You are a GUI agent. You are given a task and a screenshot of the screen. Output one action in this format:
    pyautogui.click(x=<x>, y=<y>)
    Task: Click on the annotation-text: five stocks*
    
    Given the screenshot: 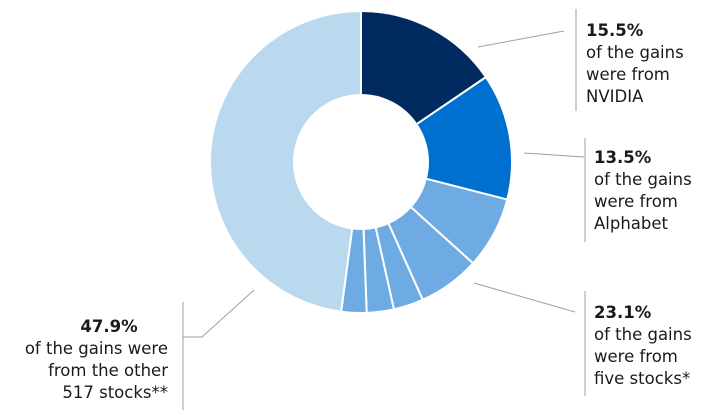 What is the action you would take?
    pyautogui.click(x=642, y=378)
    